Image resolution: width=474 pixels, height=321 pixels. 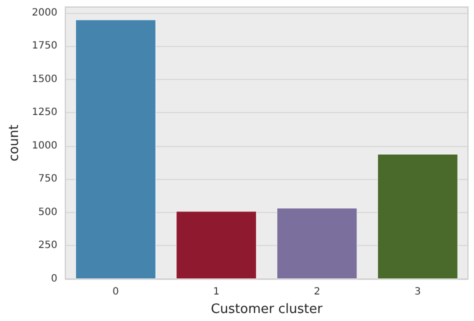 I want to click on x-tick-label: 3, so click(x=417, y=292).